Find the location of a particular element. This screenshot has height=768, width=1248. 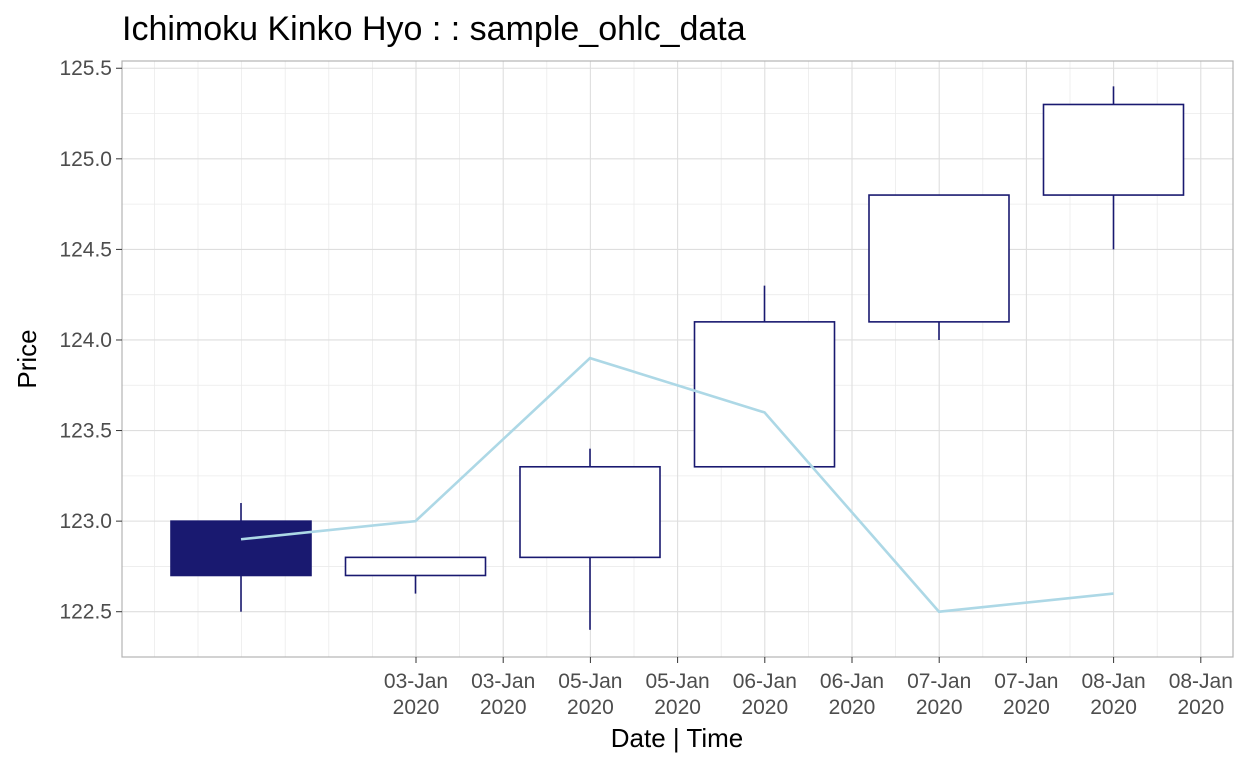

y-tick-label: 124.5 is located at coordinates (85, 249).